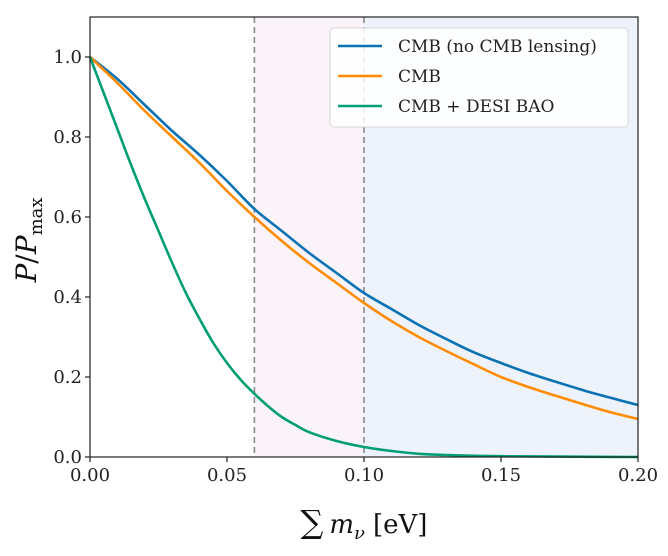 This screenshot has height=556, width=668. Describe the element at coordinates (67, 57) in the screenshot. I see `y-tick-label-5: 1.0` at that location.